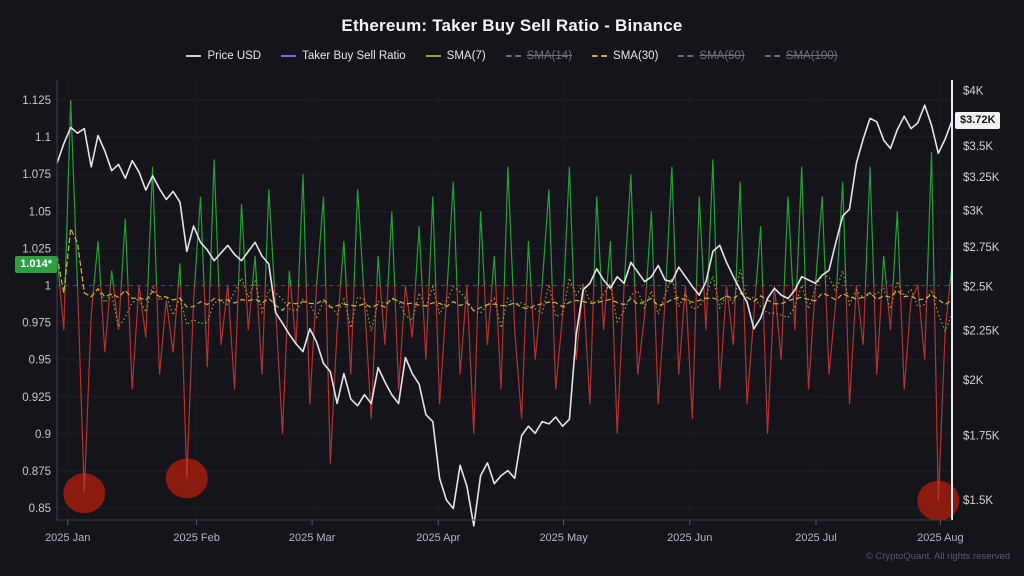 The image size is (1024, 576). What do you see at coordinates (36, 265) in the screenshot?
I see `current-ratio-badge: 1.014*` at bounding box center [36, 265].